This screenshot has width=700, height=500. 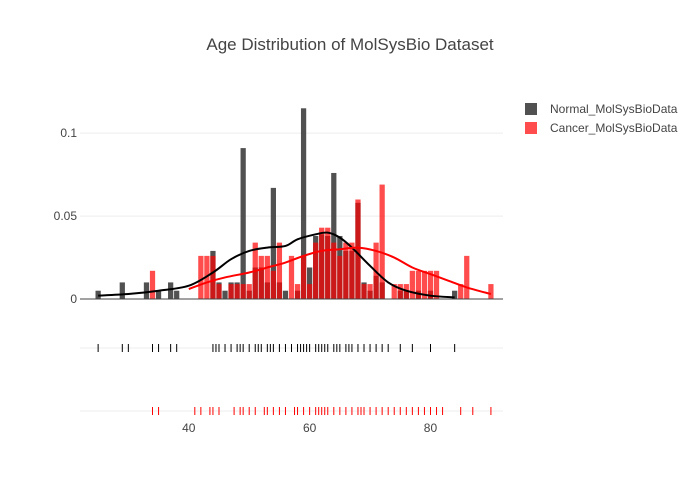 I want to click on legend-item-normal: Normal_MolSysBioData, so click(x=601, y=109).